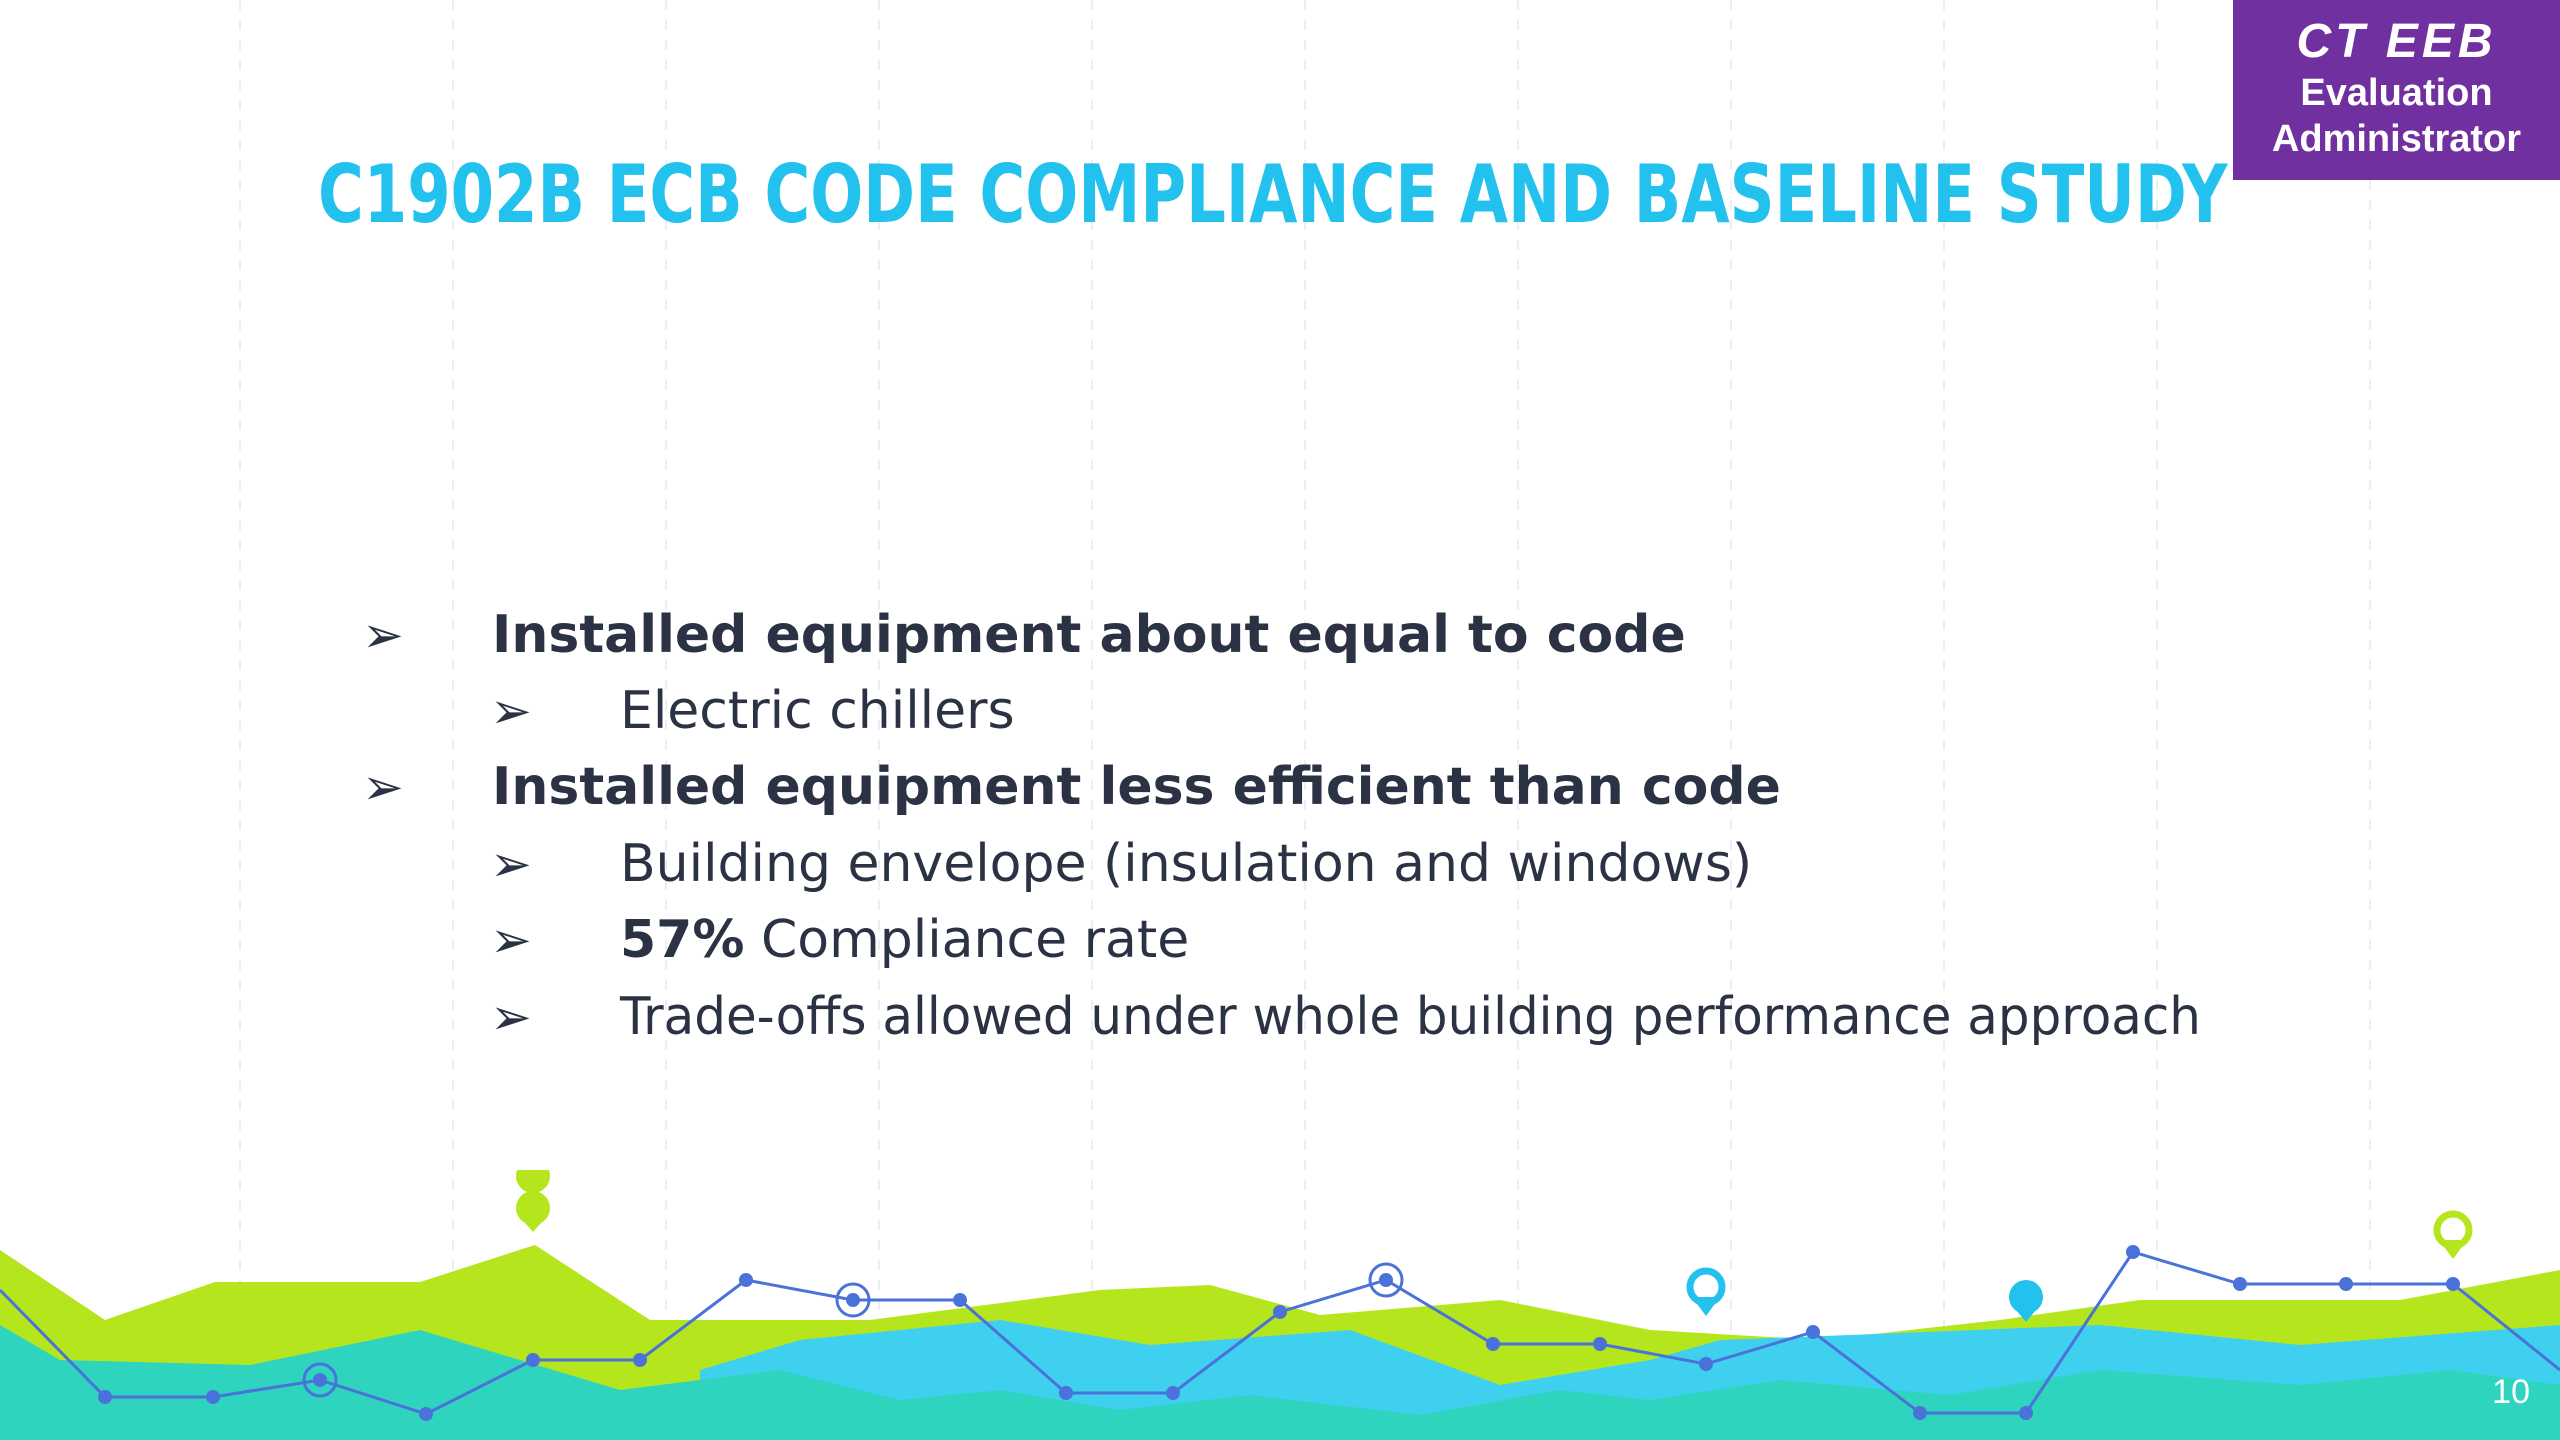 This screenshot has height=1440, width=2560. What do you see at coordinates (967, 940) in the screenshot?
I see `compliance-rate-label: Compliance rate` at bounding box center [967, 940].